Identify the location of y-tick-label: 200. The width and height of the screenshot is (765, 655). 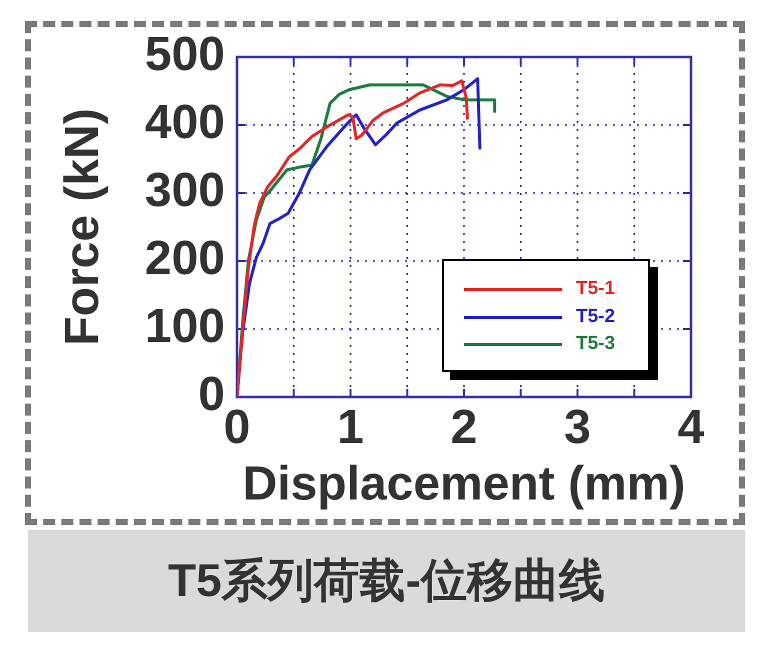
(184, 259).